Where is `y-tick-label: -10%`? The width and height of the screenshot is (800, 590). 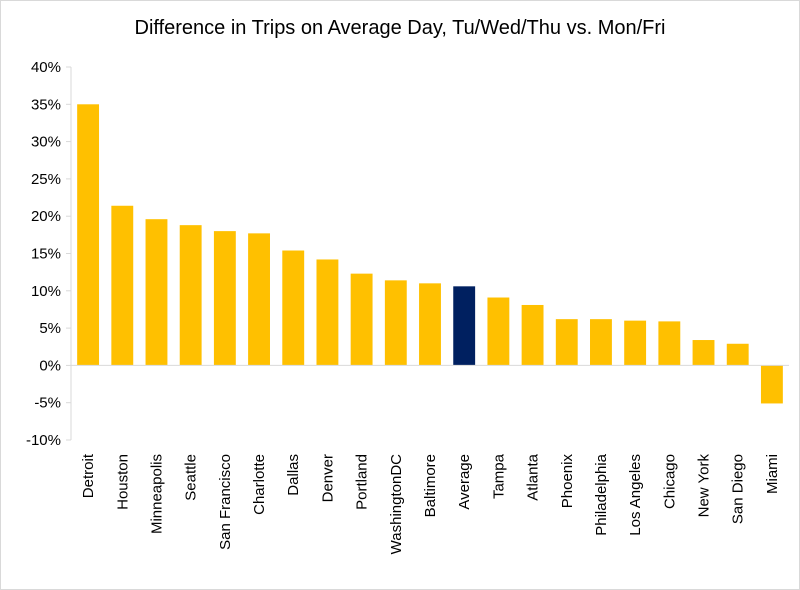 y-tick-label: -10% is located at coordinates (43, 440).